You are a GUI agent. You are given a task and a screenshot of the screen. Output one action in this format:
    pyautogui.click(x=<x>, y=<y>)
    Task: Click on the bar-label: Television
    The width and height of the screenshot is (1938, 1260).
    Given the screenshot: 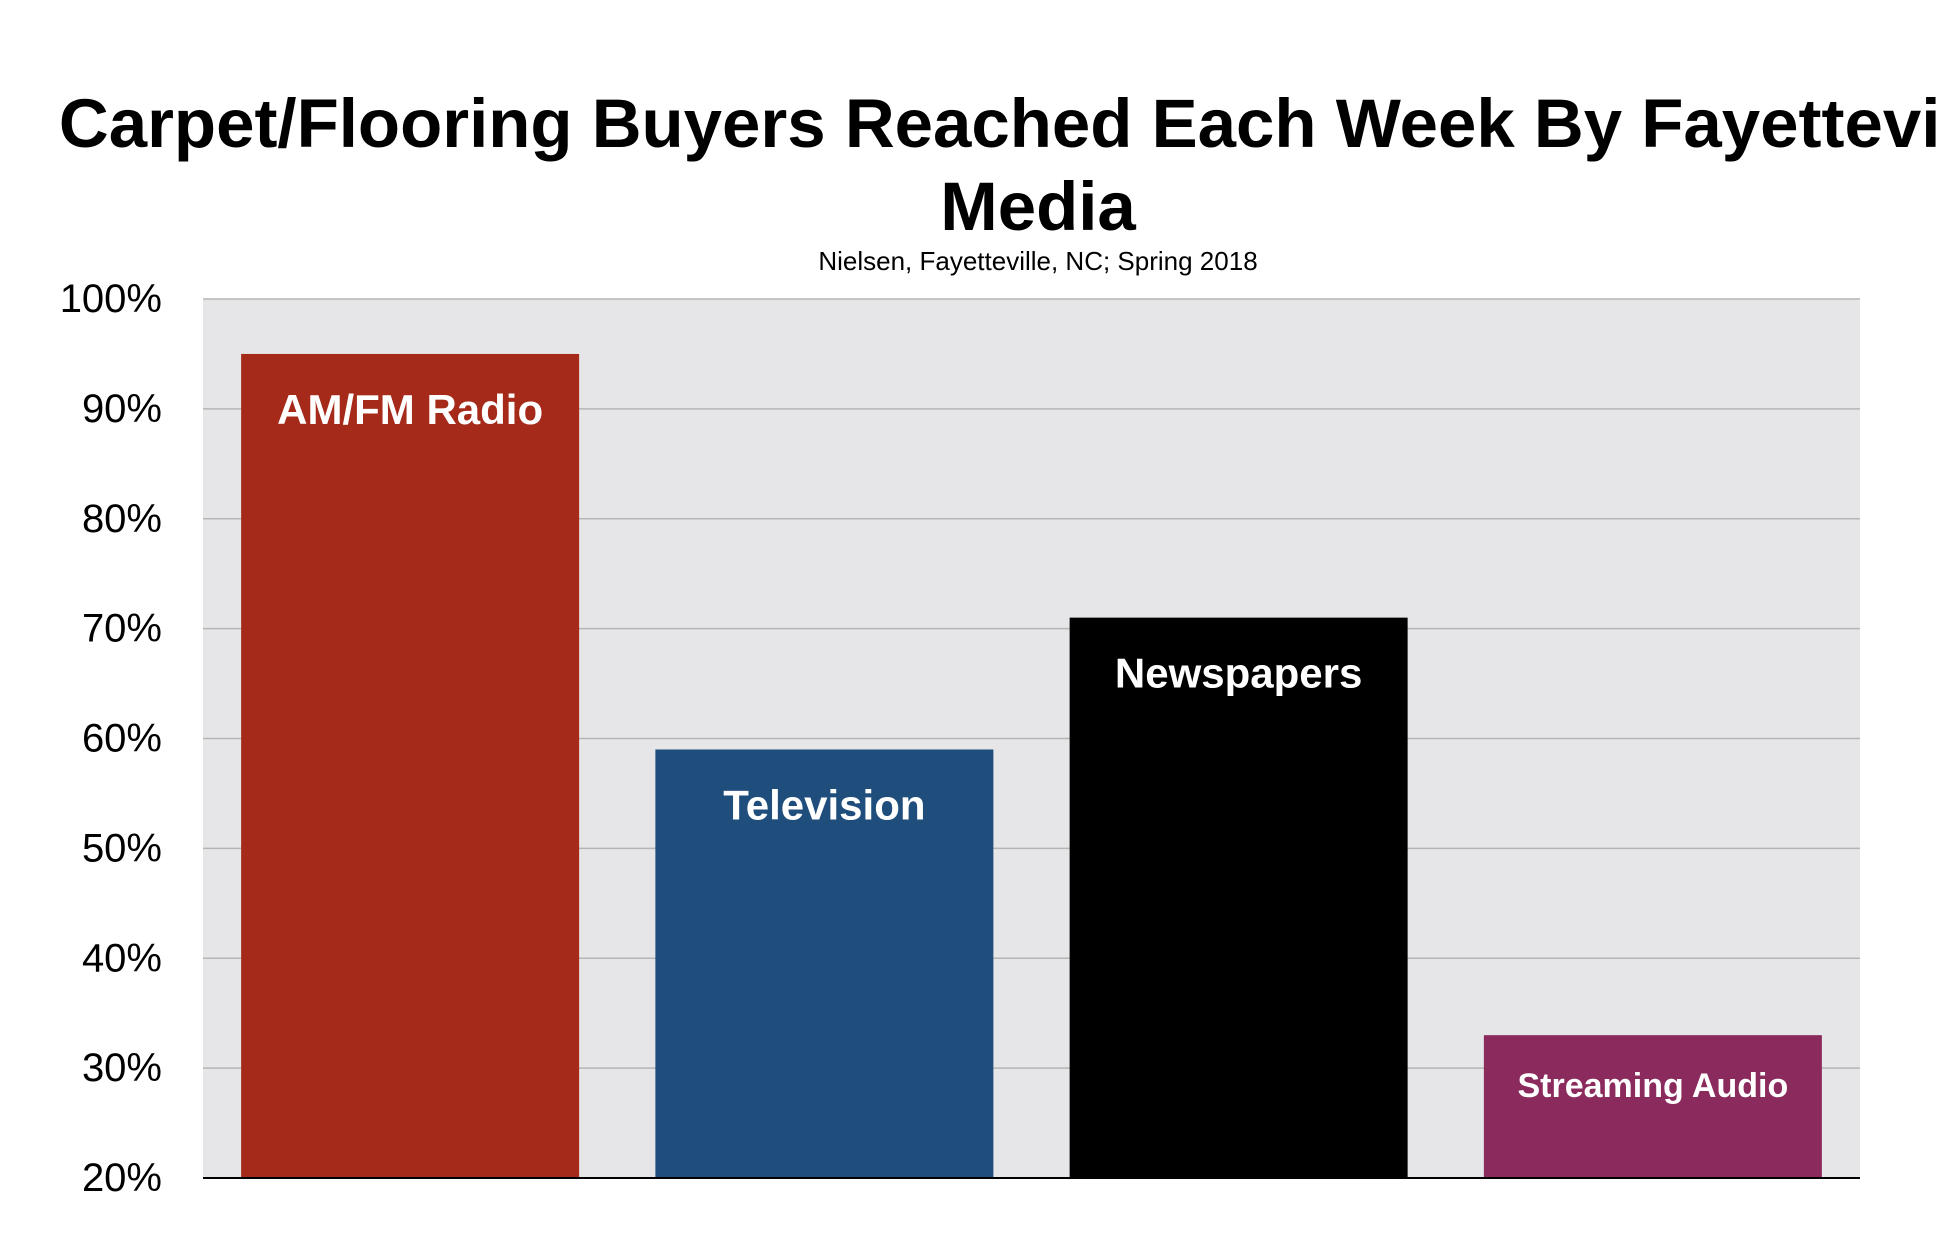 What is the action you would take?
    pyautogui.click(x=824, y=804)
    